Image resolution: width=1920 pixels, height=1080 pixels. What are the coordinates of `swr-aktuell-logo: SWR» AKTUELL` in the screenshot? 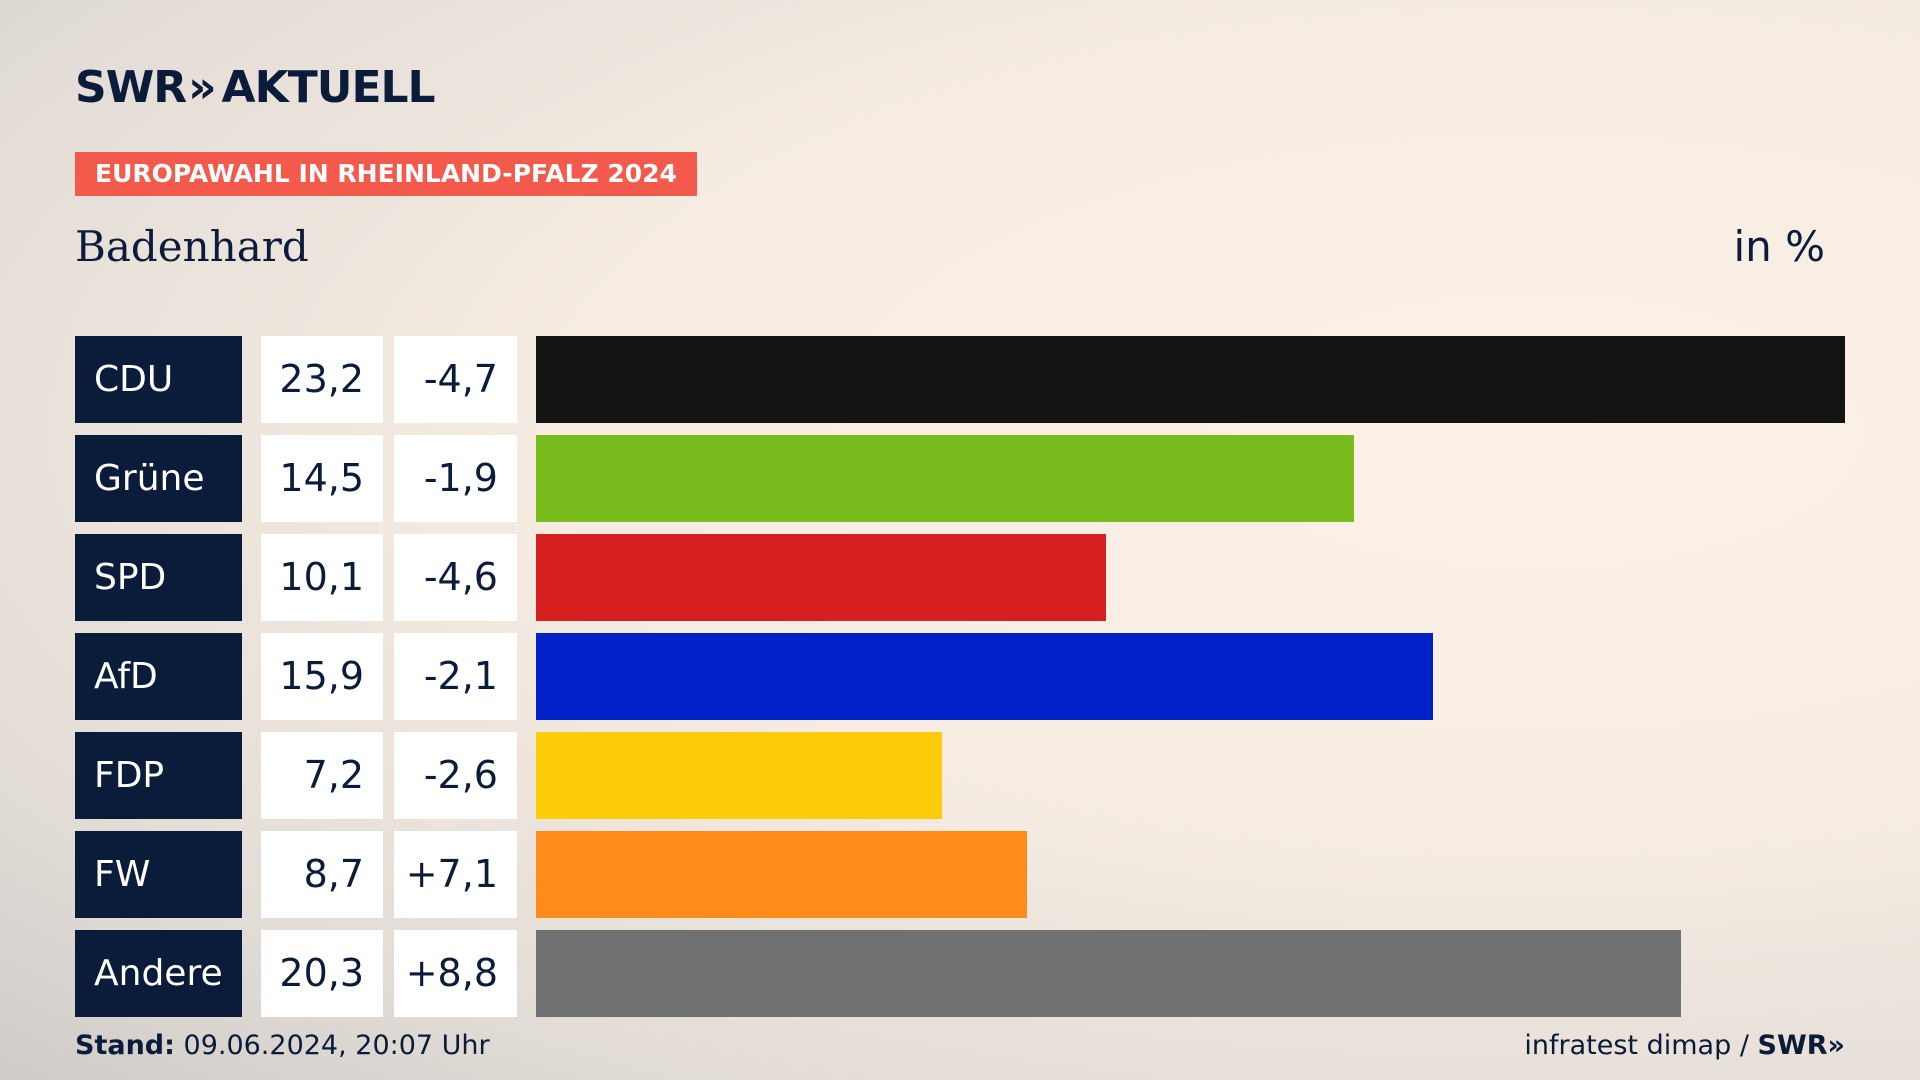 It's located at (255, 87).